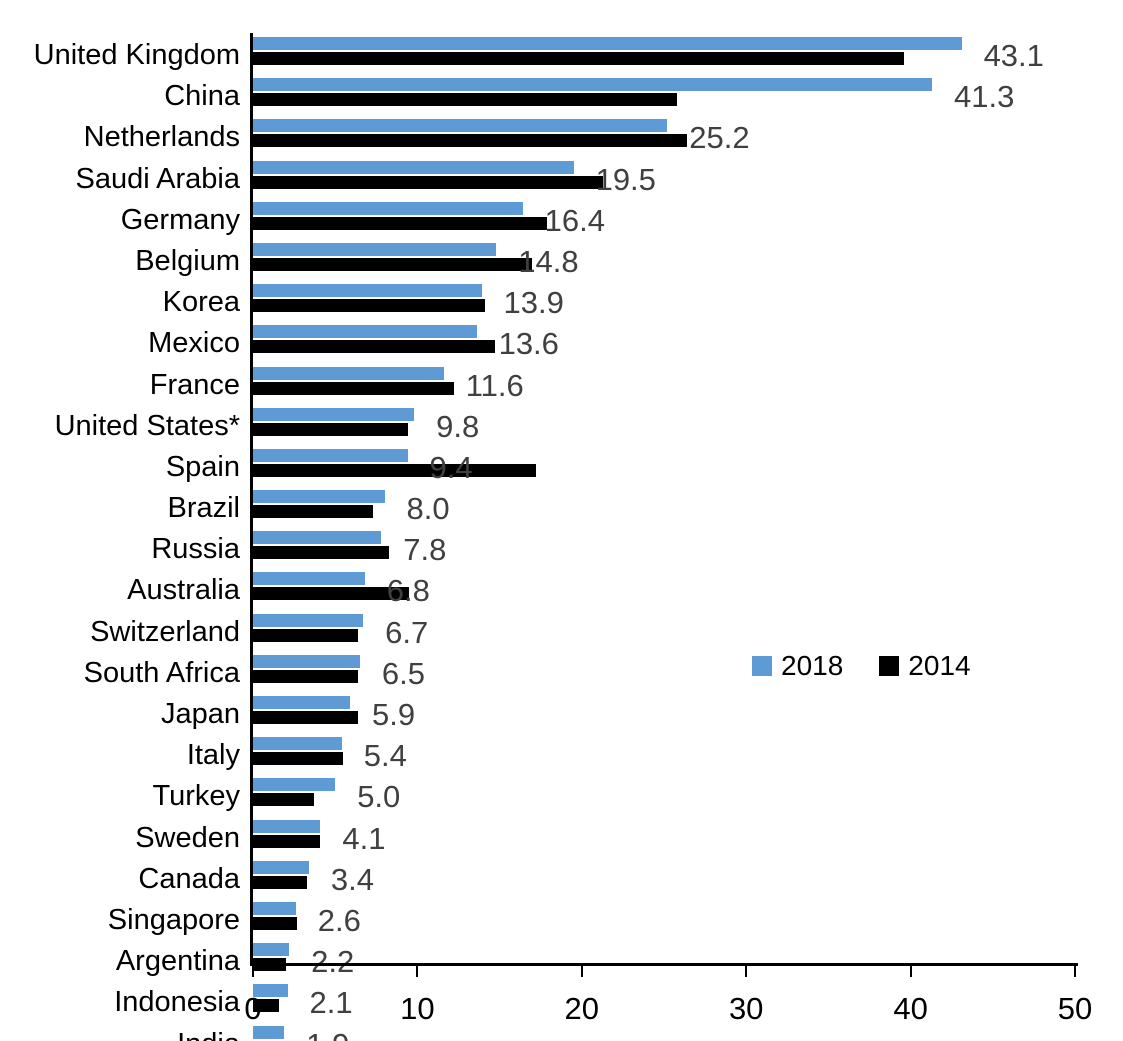 The width and height of the screenshot is (1123, 1041). Describe the element at coordinates (582, 632) in the screenshot. I see `bar-row: Switzerland 6.7` at that location.